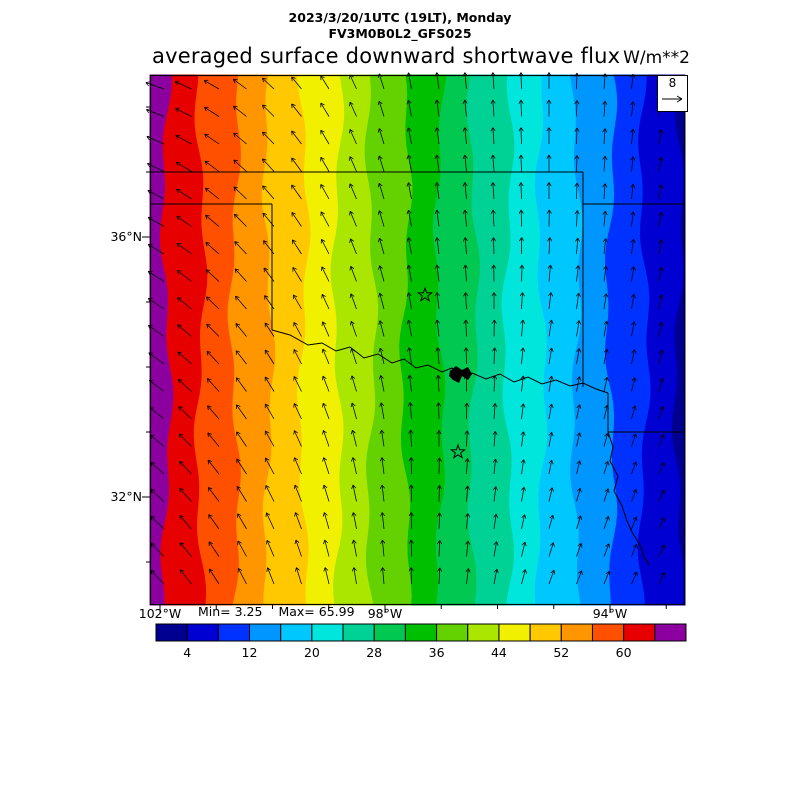 The height and width of the screenshot is (800, 800). I want to click on wind-reference-value: 8, so click(672, 83).